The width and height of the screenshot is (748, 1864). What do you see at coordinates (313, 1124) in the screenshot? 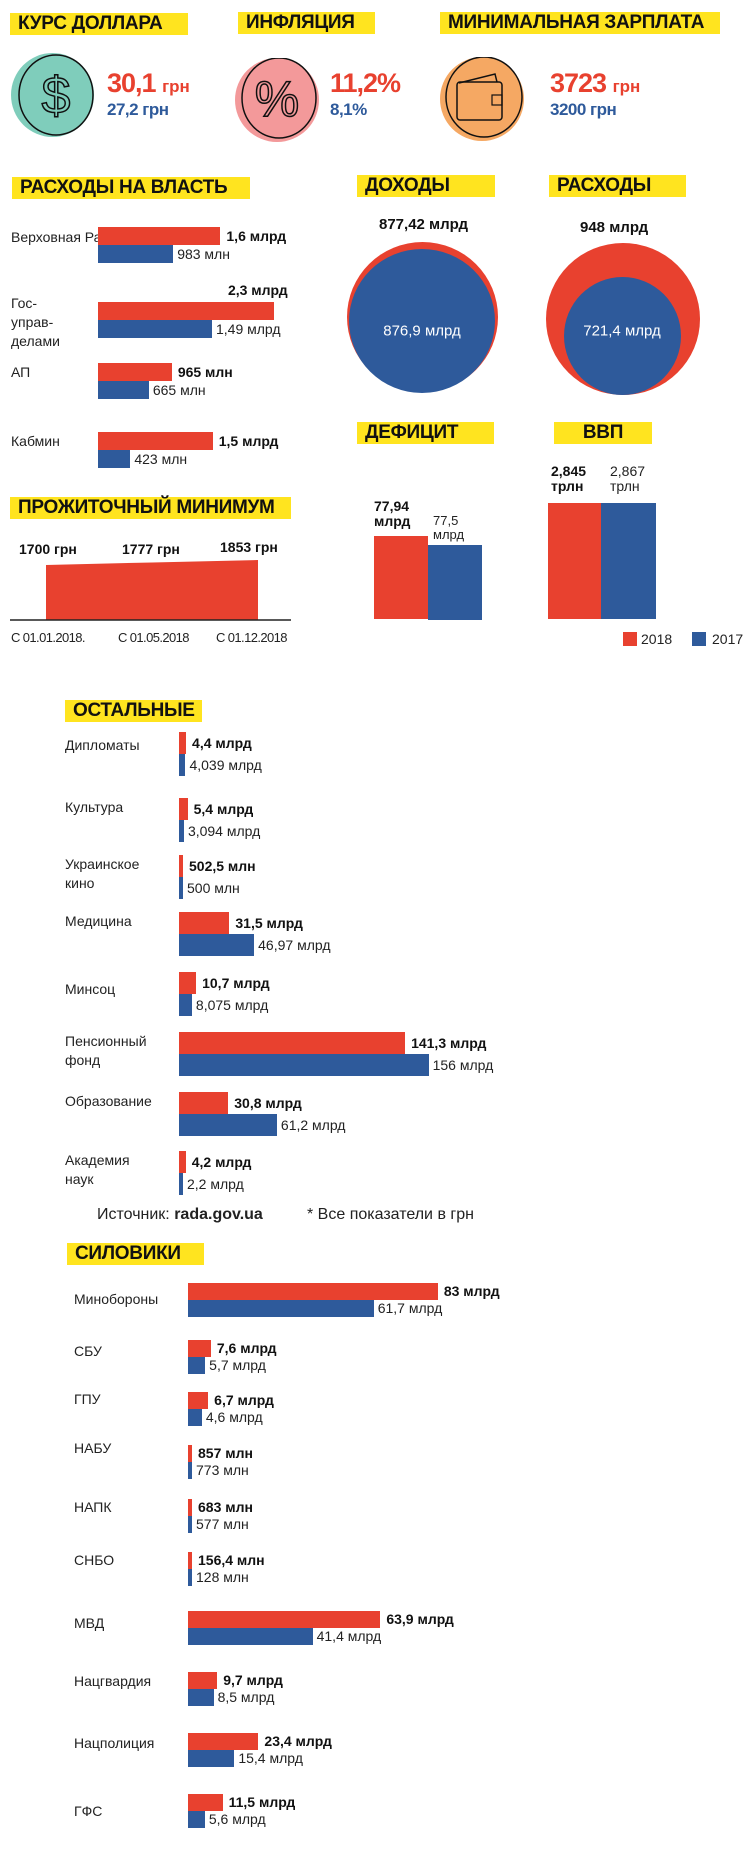
I see `value-2017: 61,2 млрд` at bounding box center [313, 1124].